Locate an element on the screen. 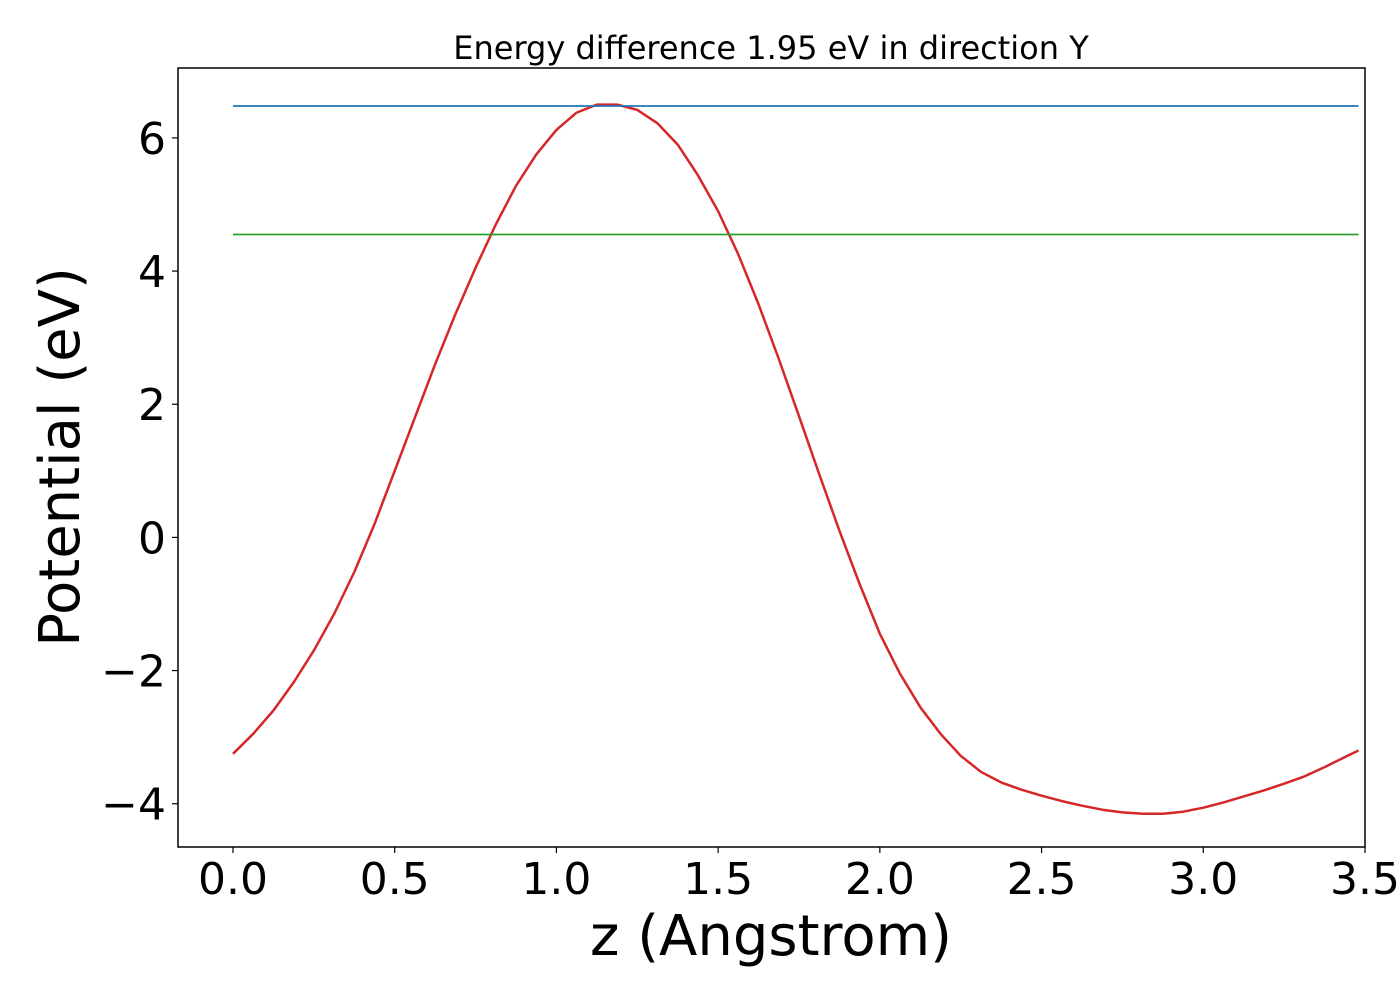  y-tick-label: 4 is located at coordinates (152, 272).